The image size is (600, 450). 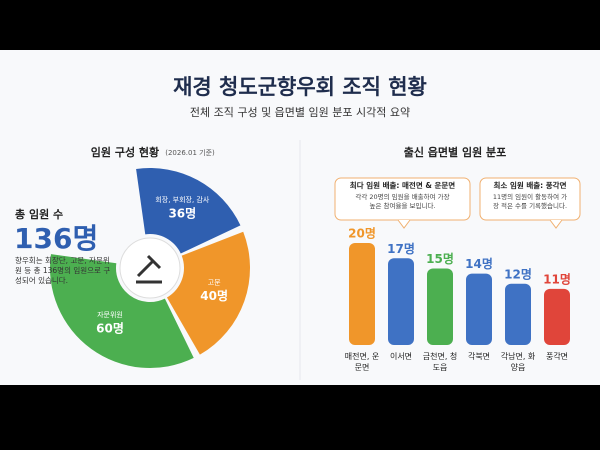 What do you see at coordinates (125, 152) in the screenshot?
I see `section-title: 임원 구성 현황` at bounding box center [125, 152].